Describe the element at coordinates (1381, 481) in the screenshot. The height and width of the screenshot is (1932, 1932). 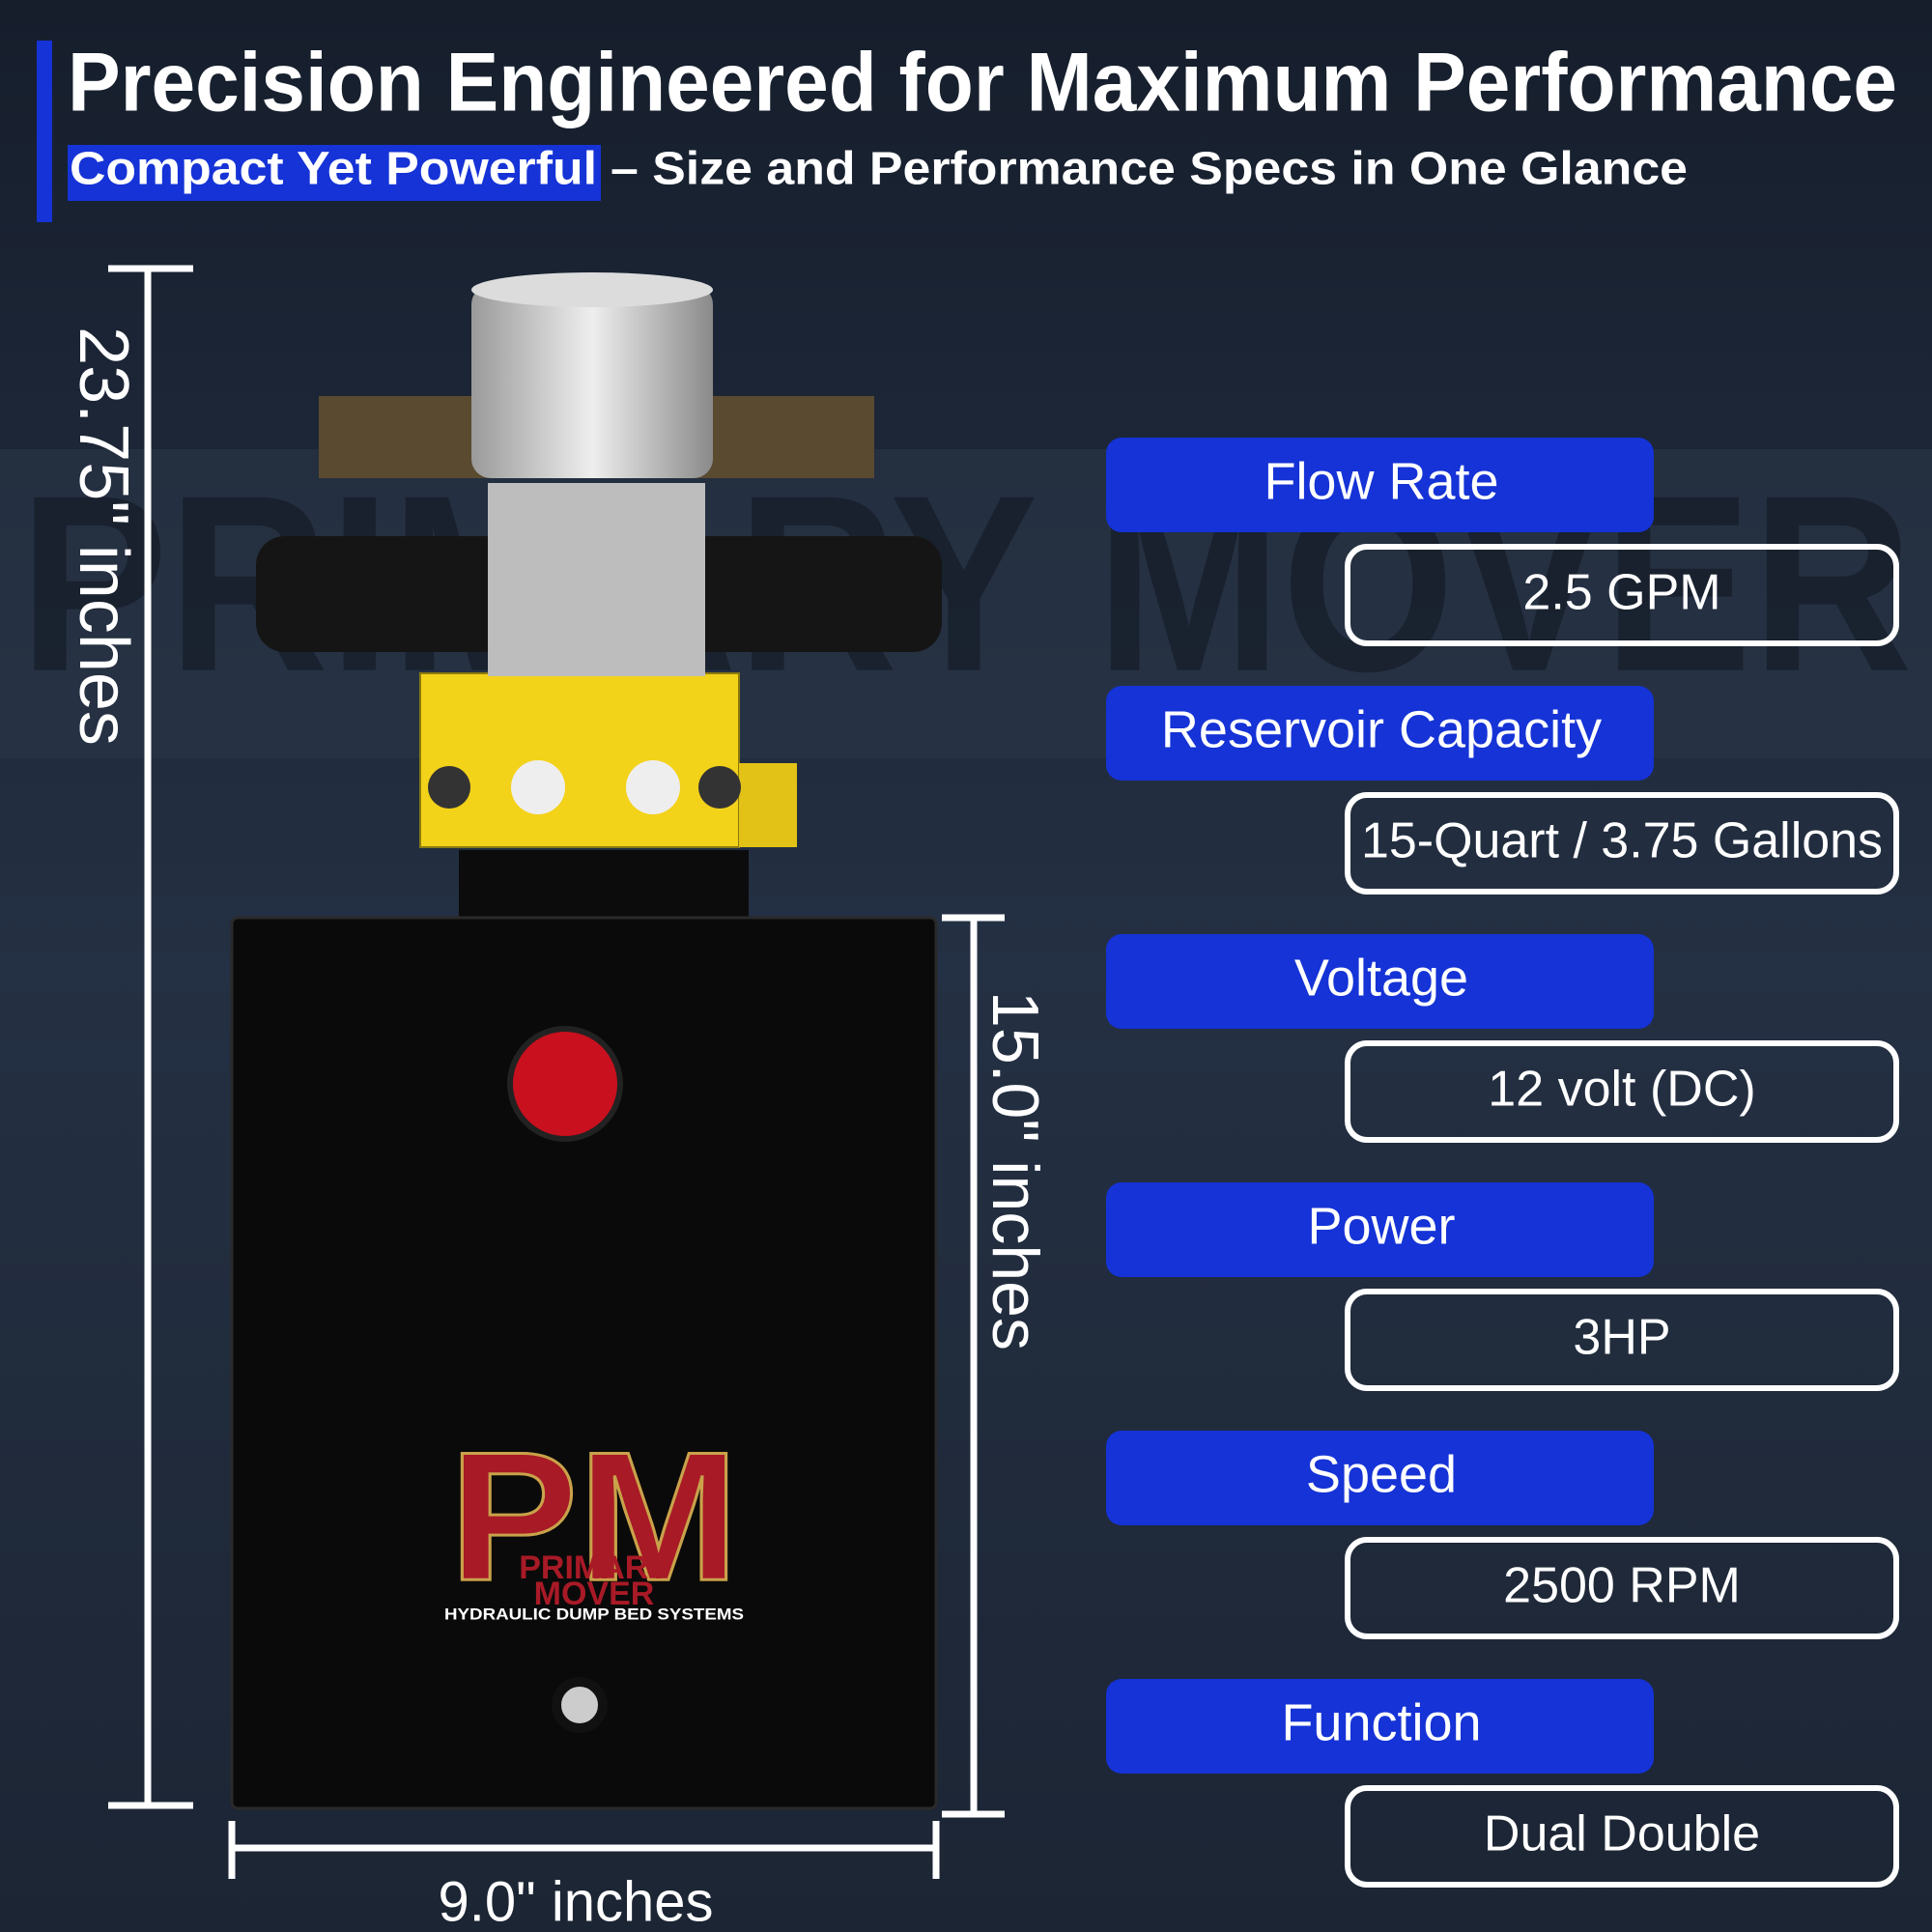
I see `spec-label: Flow Rate` at that location.